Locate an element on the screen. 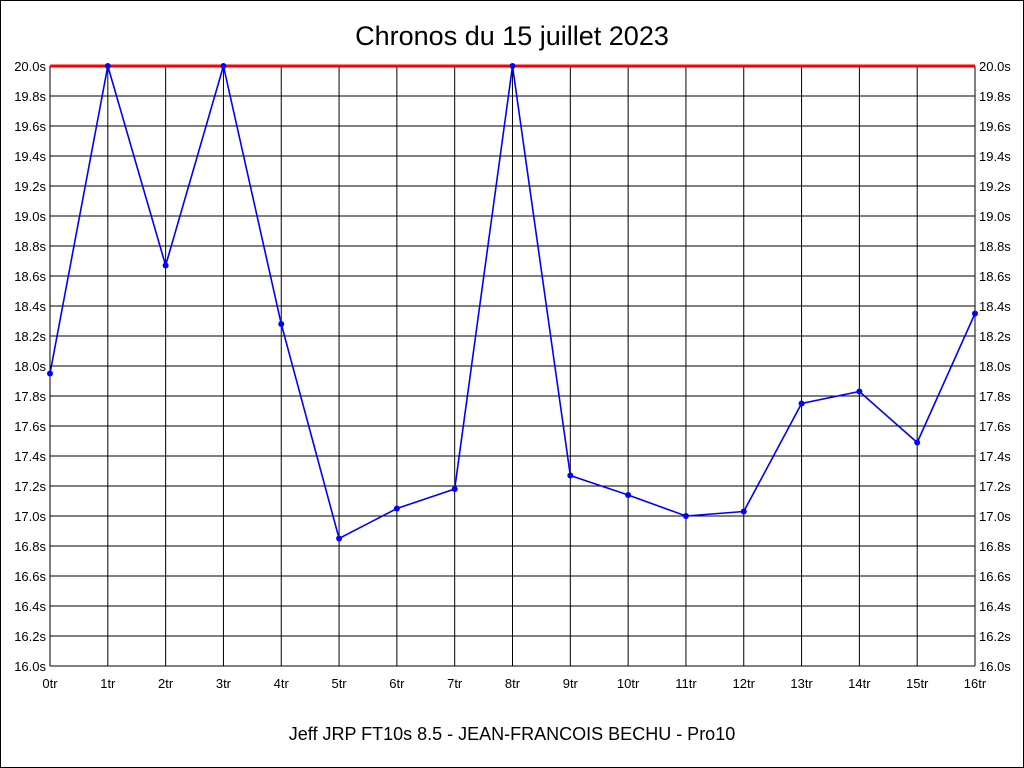 This screenshot has height=768, width=1024. chart-title: Chronos du 15 juillet 2023 is located at coordinates (512, 36).